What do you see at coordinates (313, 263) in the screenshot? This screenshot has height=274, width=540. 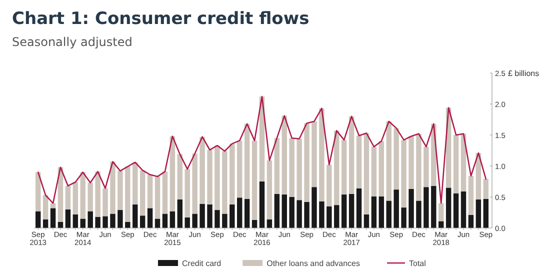 I see `legend-label: Other loans and advances` at bounding box center [313, 263].